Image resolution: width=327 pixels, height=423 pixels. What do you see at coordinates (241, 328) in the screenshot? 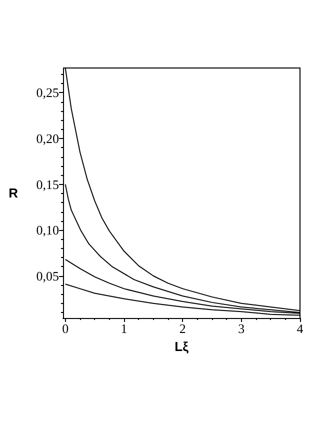
I see `x-tick-label: 3` at bounding box center [241, 328].